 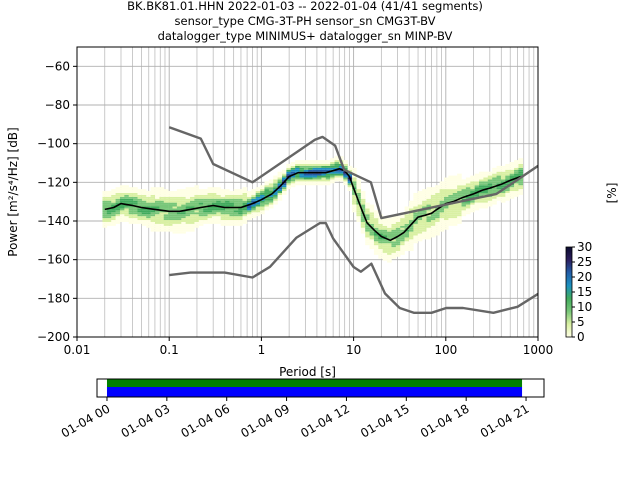 I want to click on time-tick-label: 01-04 06, so click(x=205, y=420).